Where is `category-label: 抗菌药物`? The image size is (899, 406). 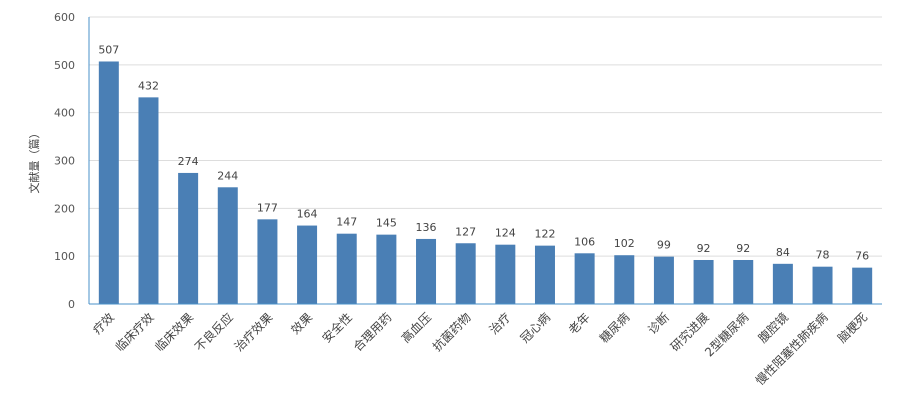
category-label: 抗菌药物 is located at coordinates (451, 332).